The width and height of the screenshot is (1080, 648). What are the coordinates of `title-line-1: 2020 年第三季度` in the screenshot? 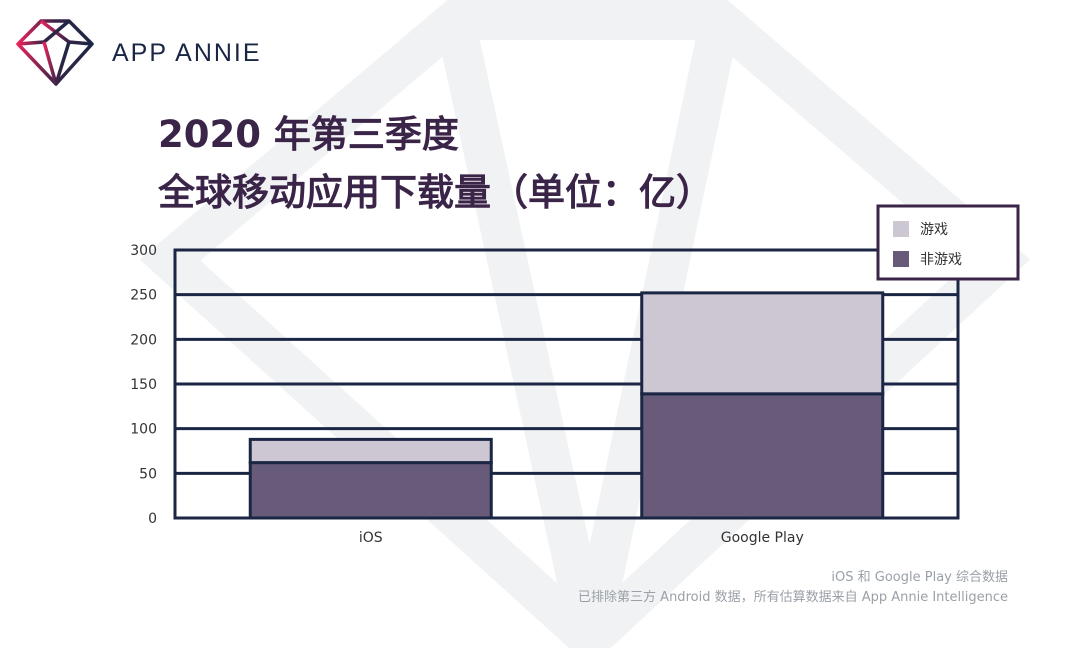 It's located at (308, 134).